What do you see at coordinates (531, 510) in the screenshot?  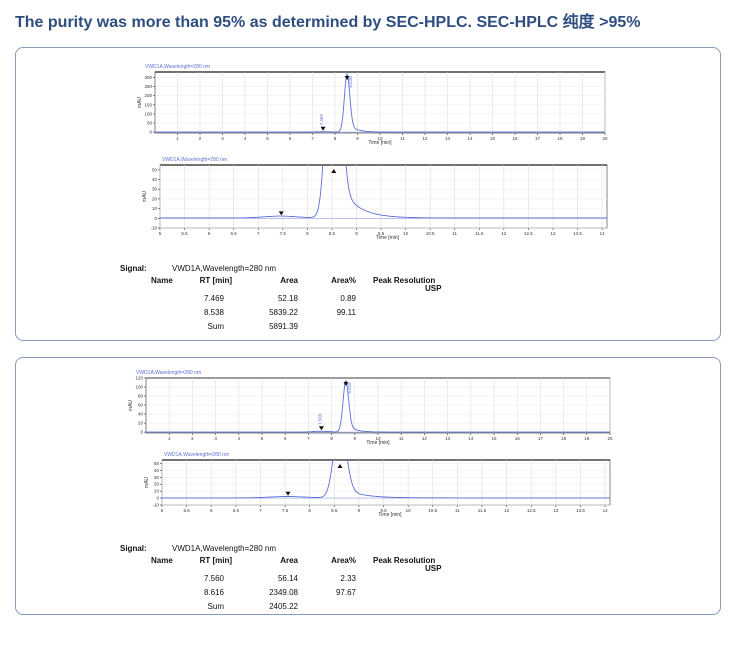 I see `x-tick-label: 12.5` at bounding box center [531, 510].